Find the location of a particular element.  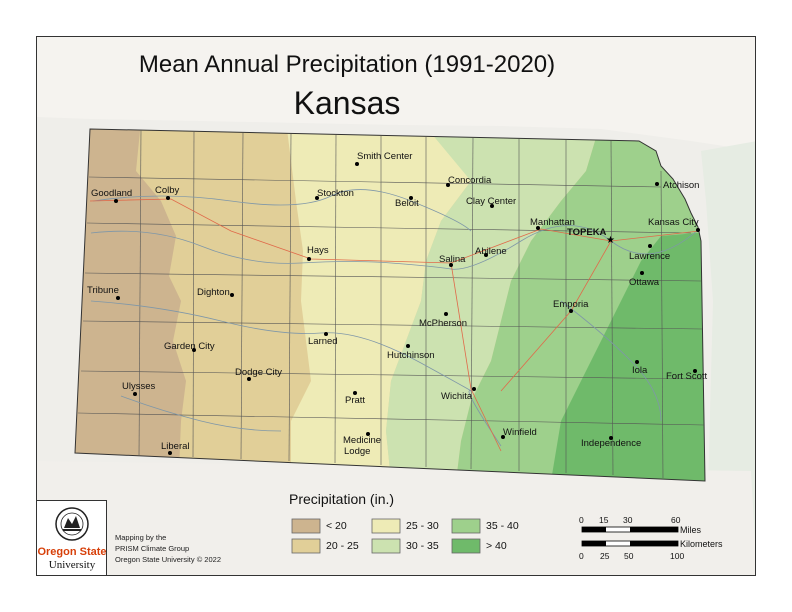

city-label: Fort Scott is located at coordinates (687, 376).